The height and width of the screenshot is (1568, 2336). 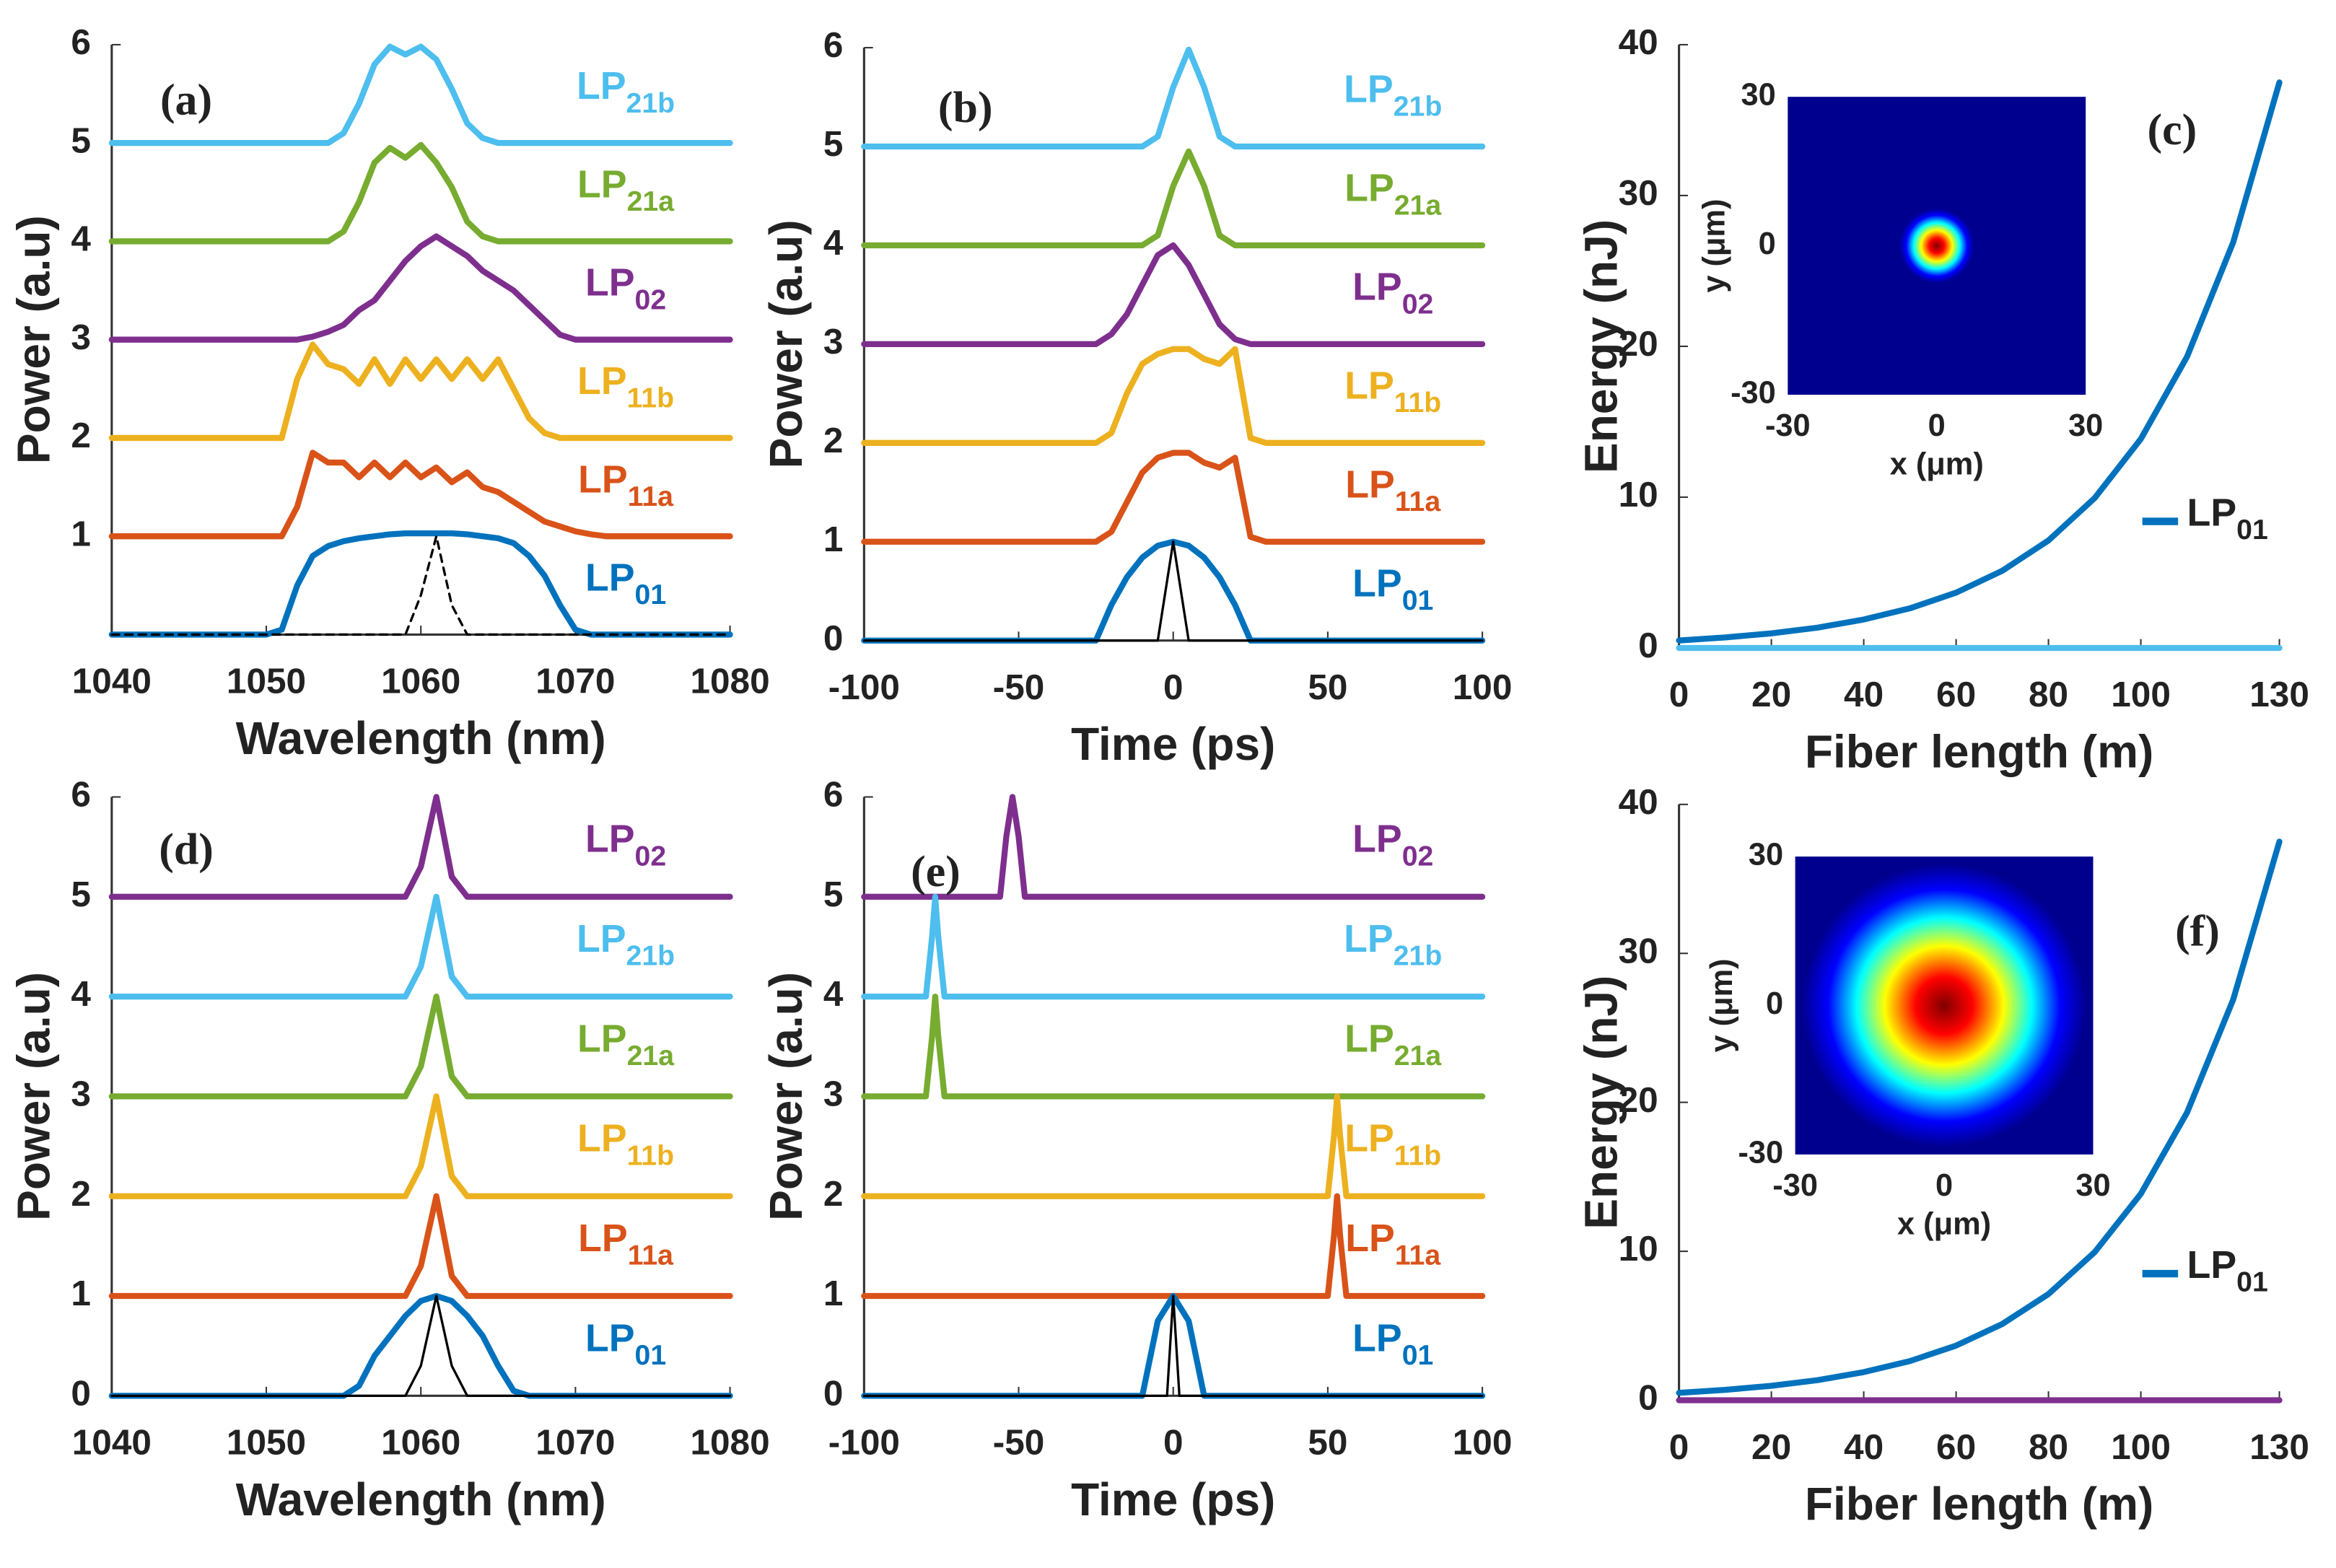 What do you see at coordinates (2172, 129) in the screenshot?
I see `panel-label: (c)` at bounding box center [2172, 129].